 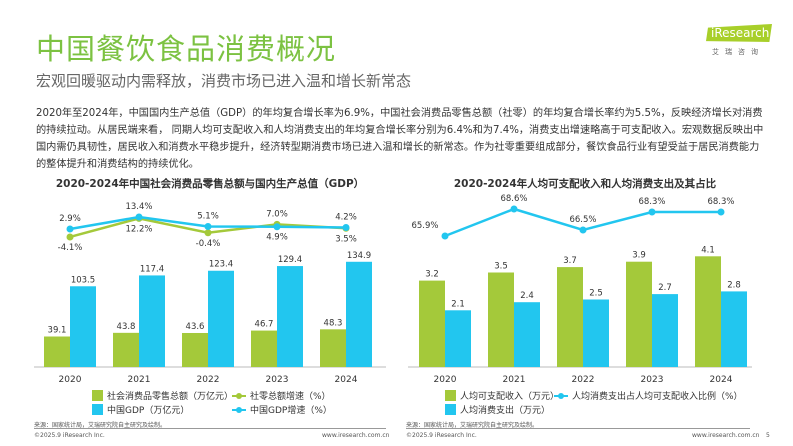 I want to click on line-data-label: 68.6%, so click(x=513, y=199).